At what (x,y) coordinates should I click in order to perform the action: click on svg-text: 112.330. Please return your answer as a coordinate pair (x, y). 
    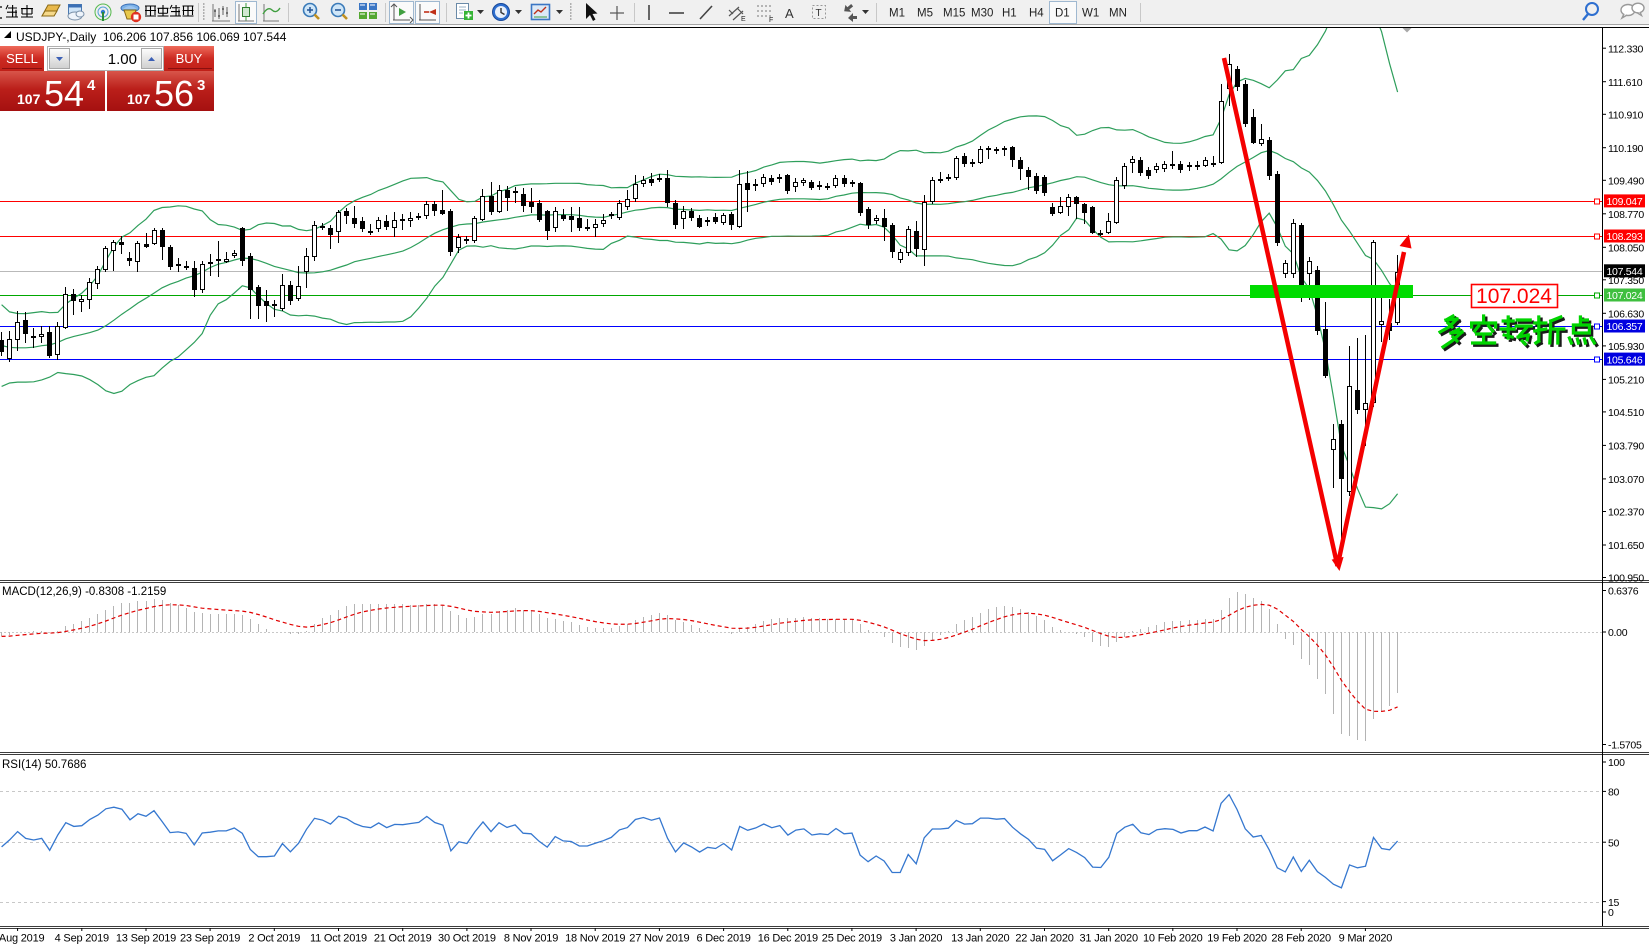
    Looking at the image, I should click on (1626, 49).